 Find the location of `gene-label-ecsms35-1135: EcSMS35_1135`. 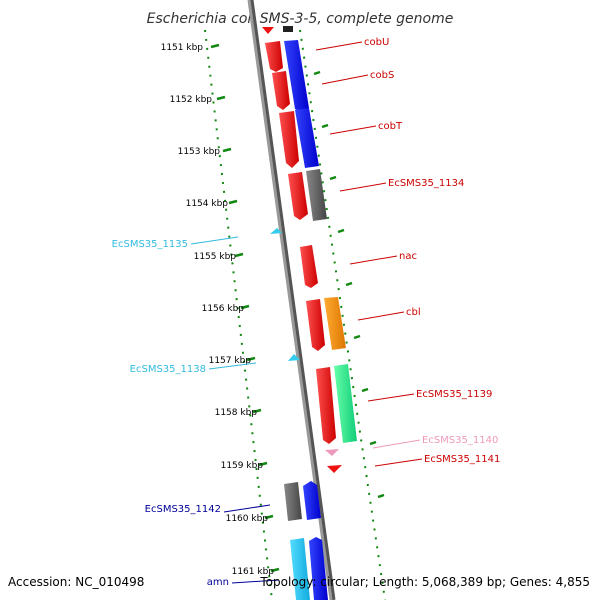

gene-label-ecsms35-1135: EcSMS35_1135 is located at coordinates (150, 244).